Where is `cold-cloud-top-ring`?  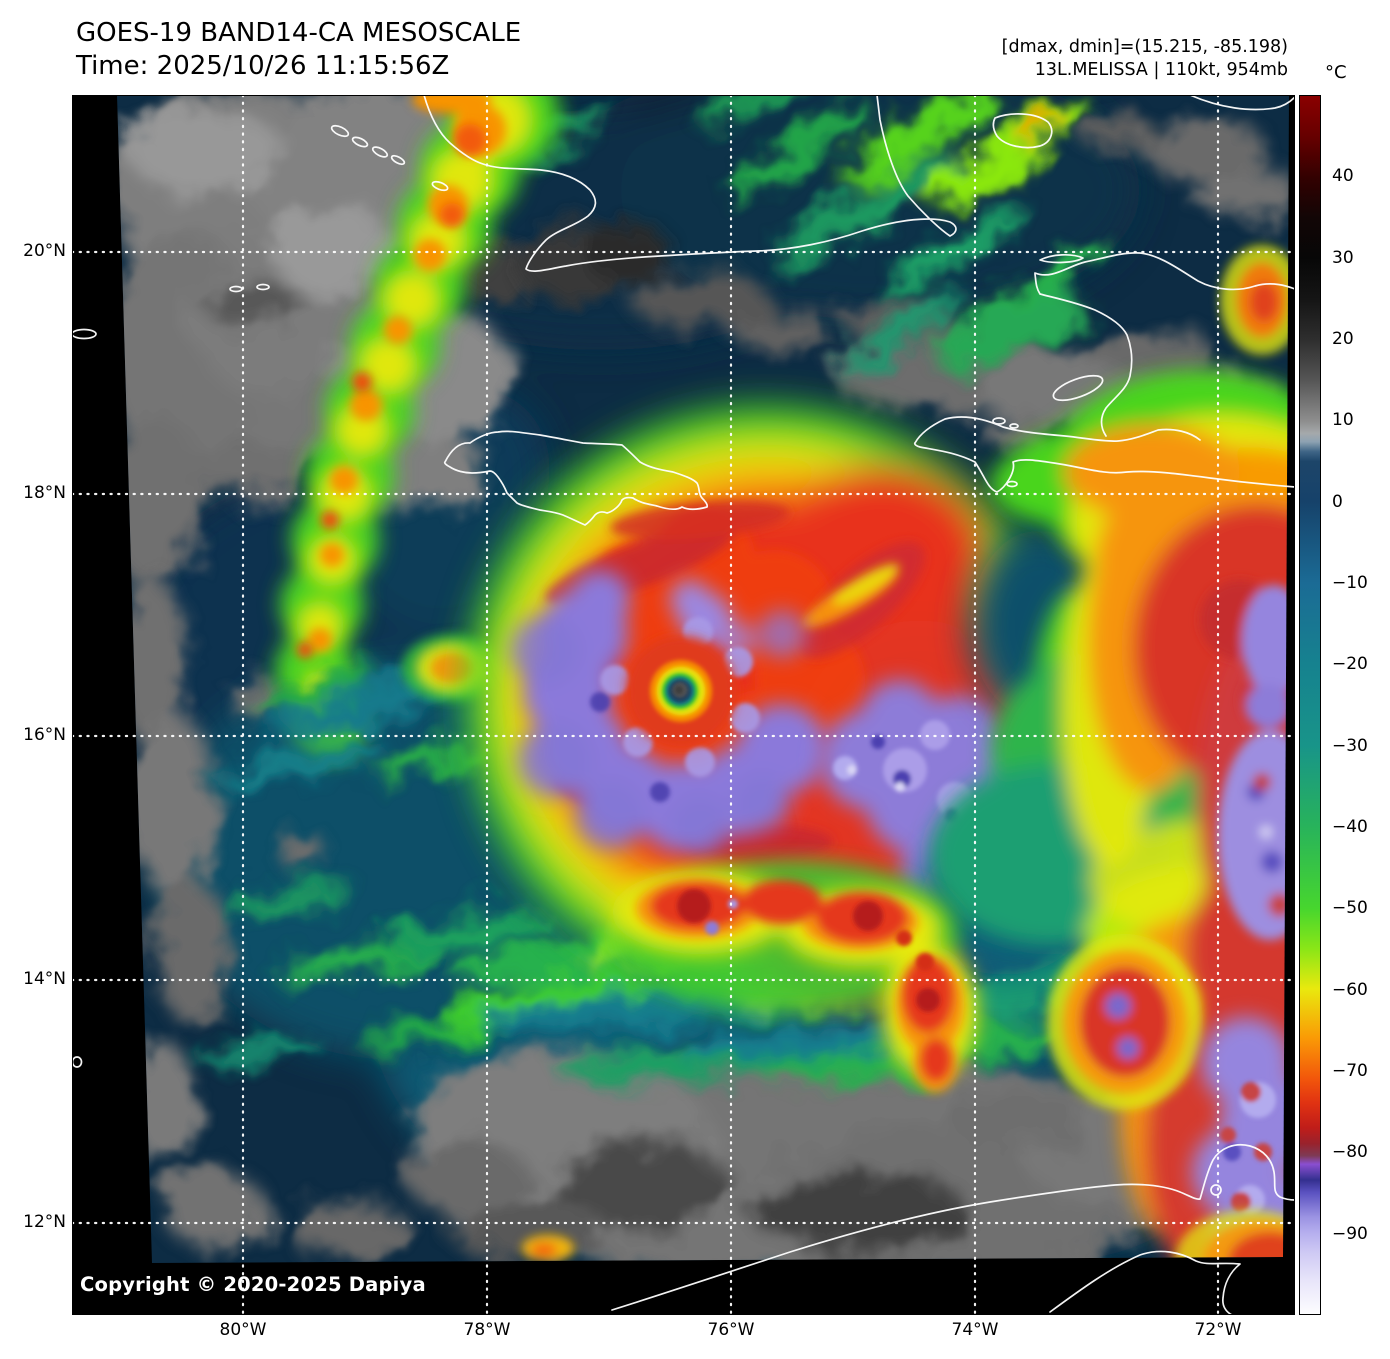 cold-cloud-top-ring is located at coordinates (668, 712).